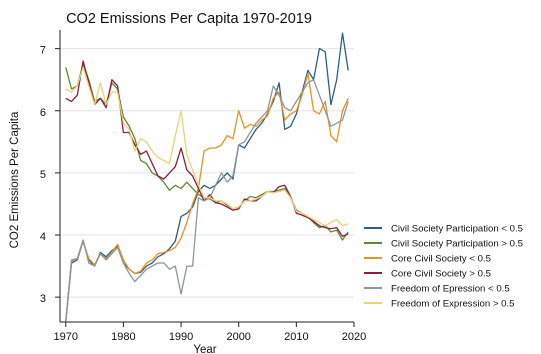 The height and width of the screenshot is (354, 541). What do you see at coordinates (43, 113) in the screenshot?
I see `y-tick-label: 6` at bounding box center [43, 113].